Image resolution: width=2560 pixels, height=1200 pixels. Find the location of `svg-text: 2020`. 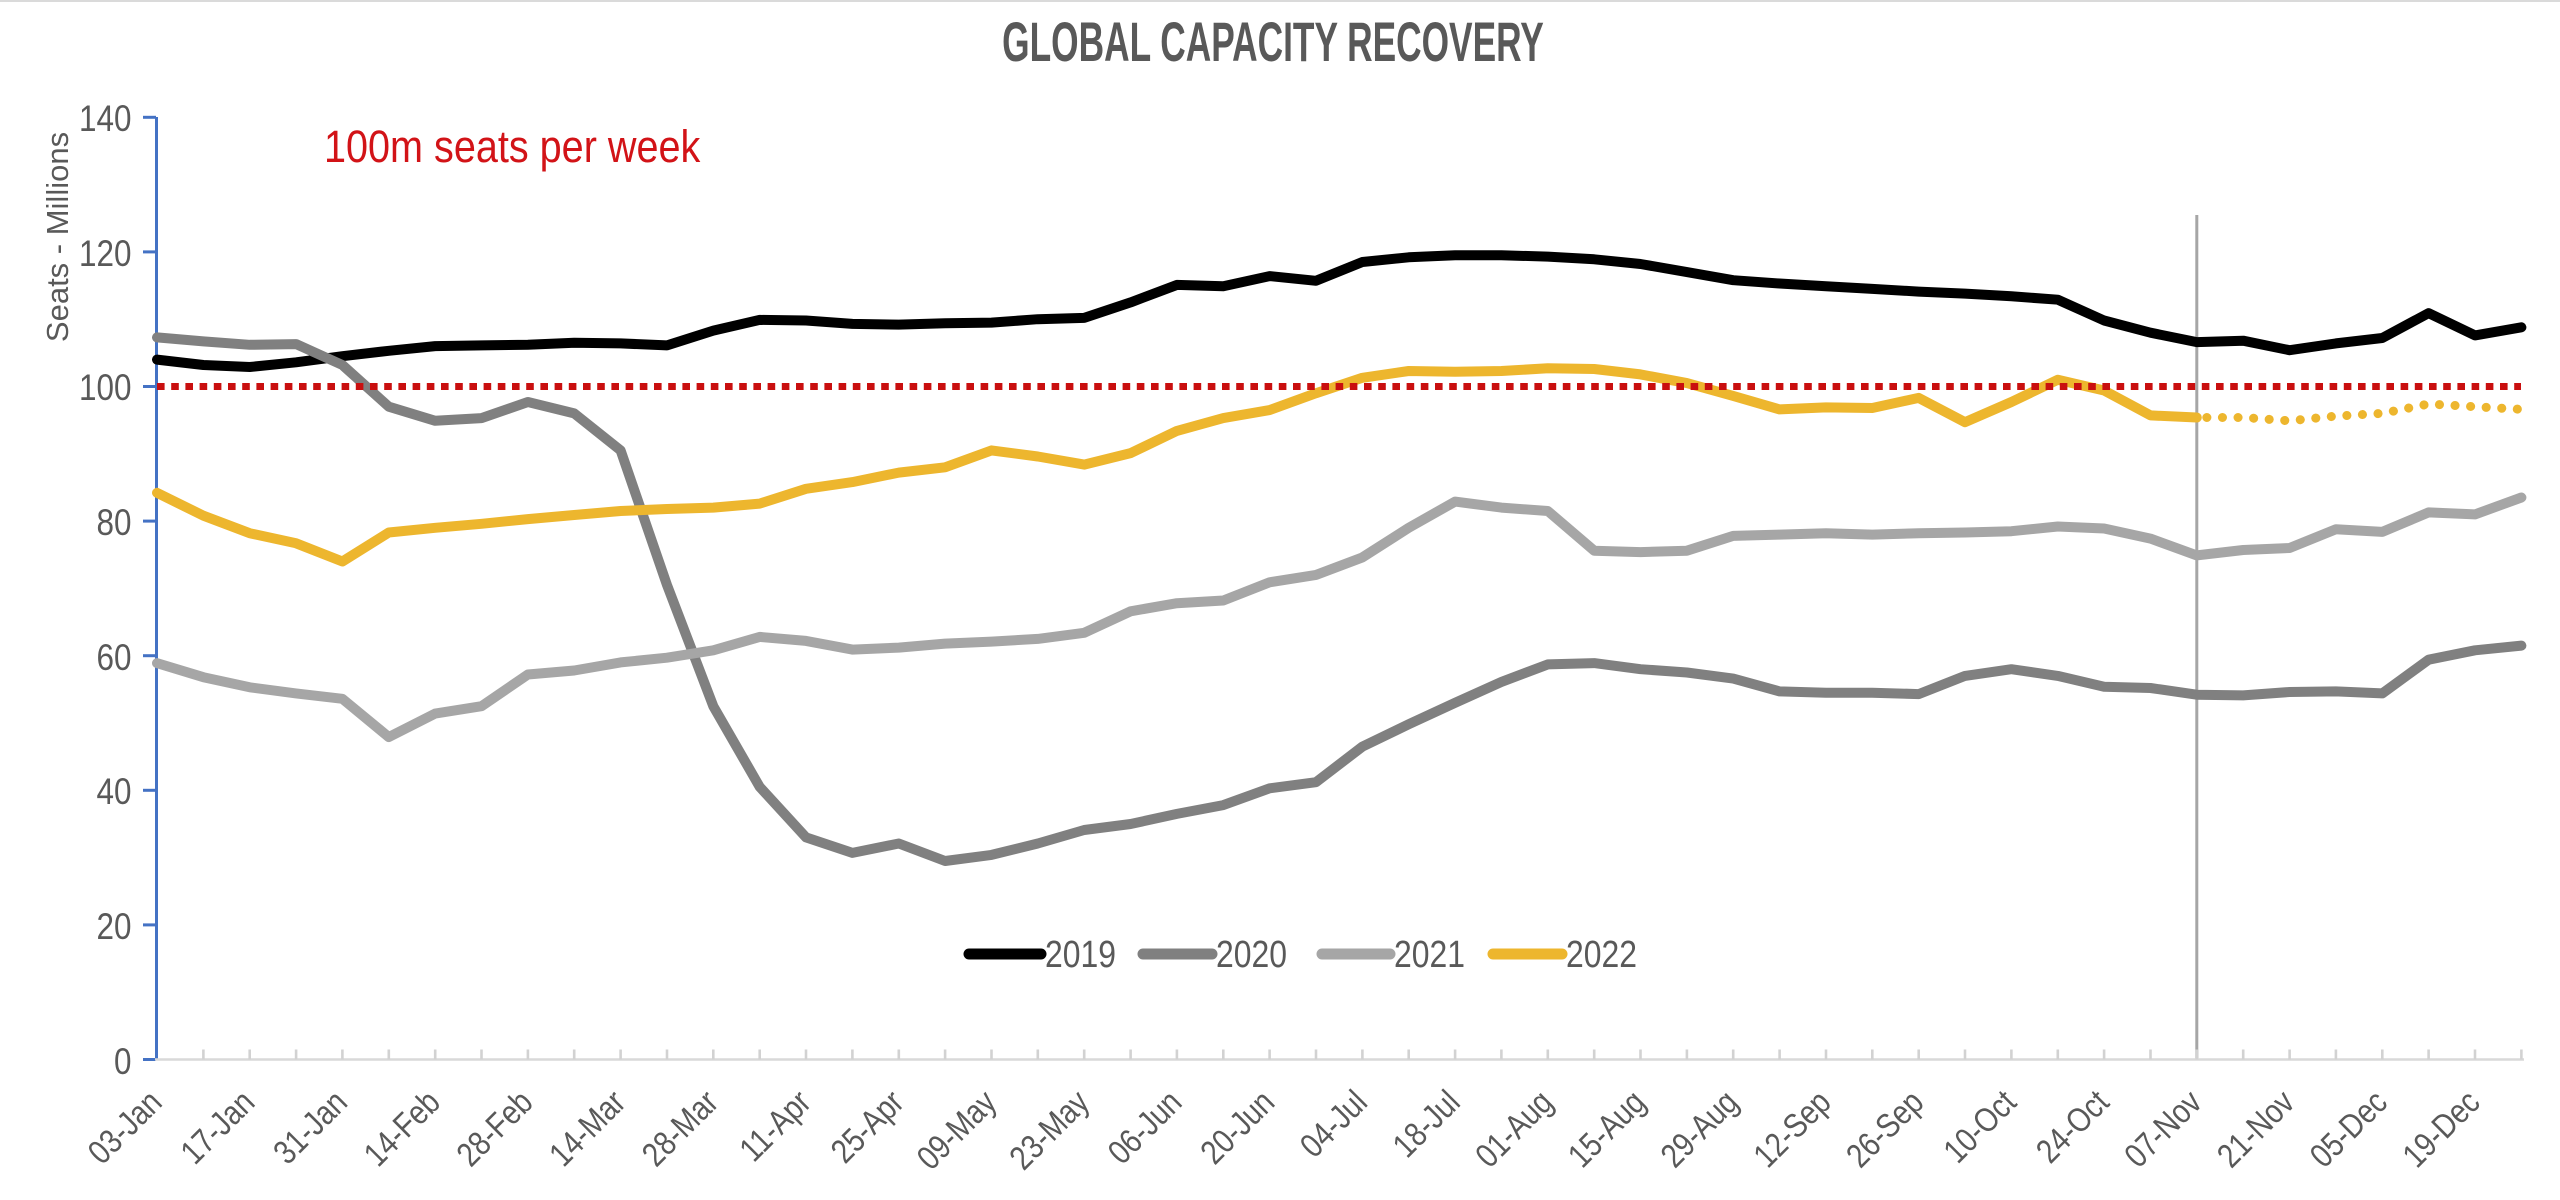

svg-text: 2020 is located at coordinates (1251, 954).